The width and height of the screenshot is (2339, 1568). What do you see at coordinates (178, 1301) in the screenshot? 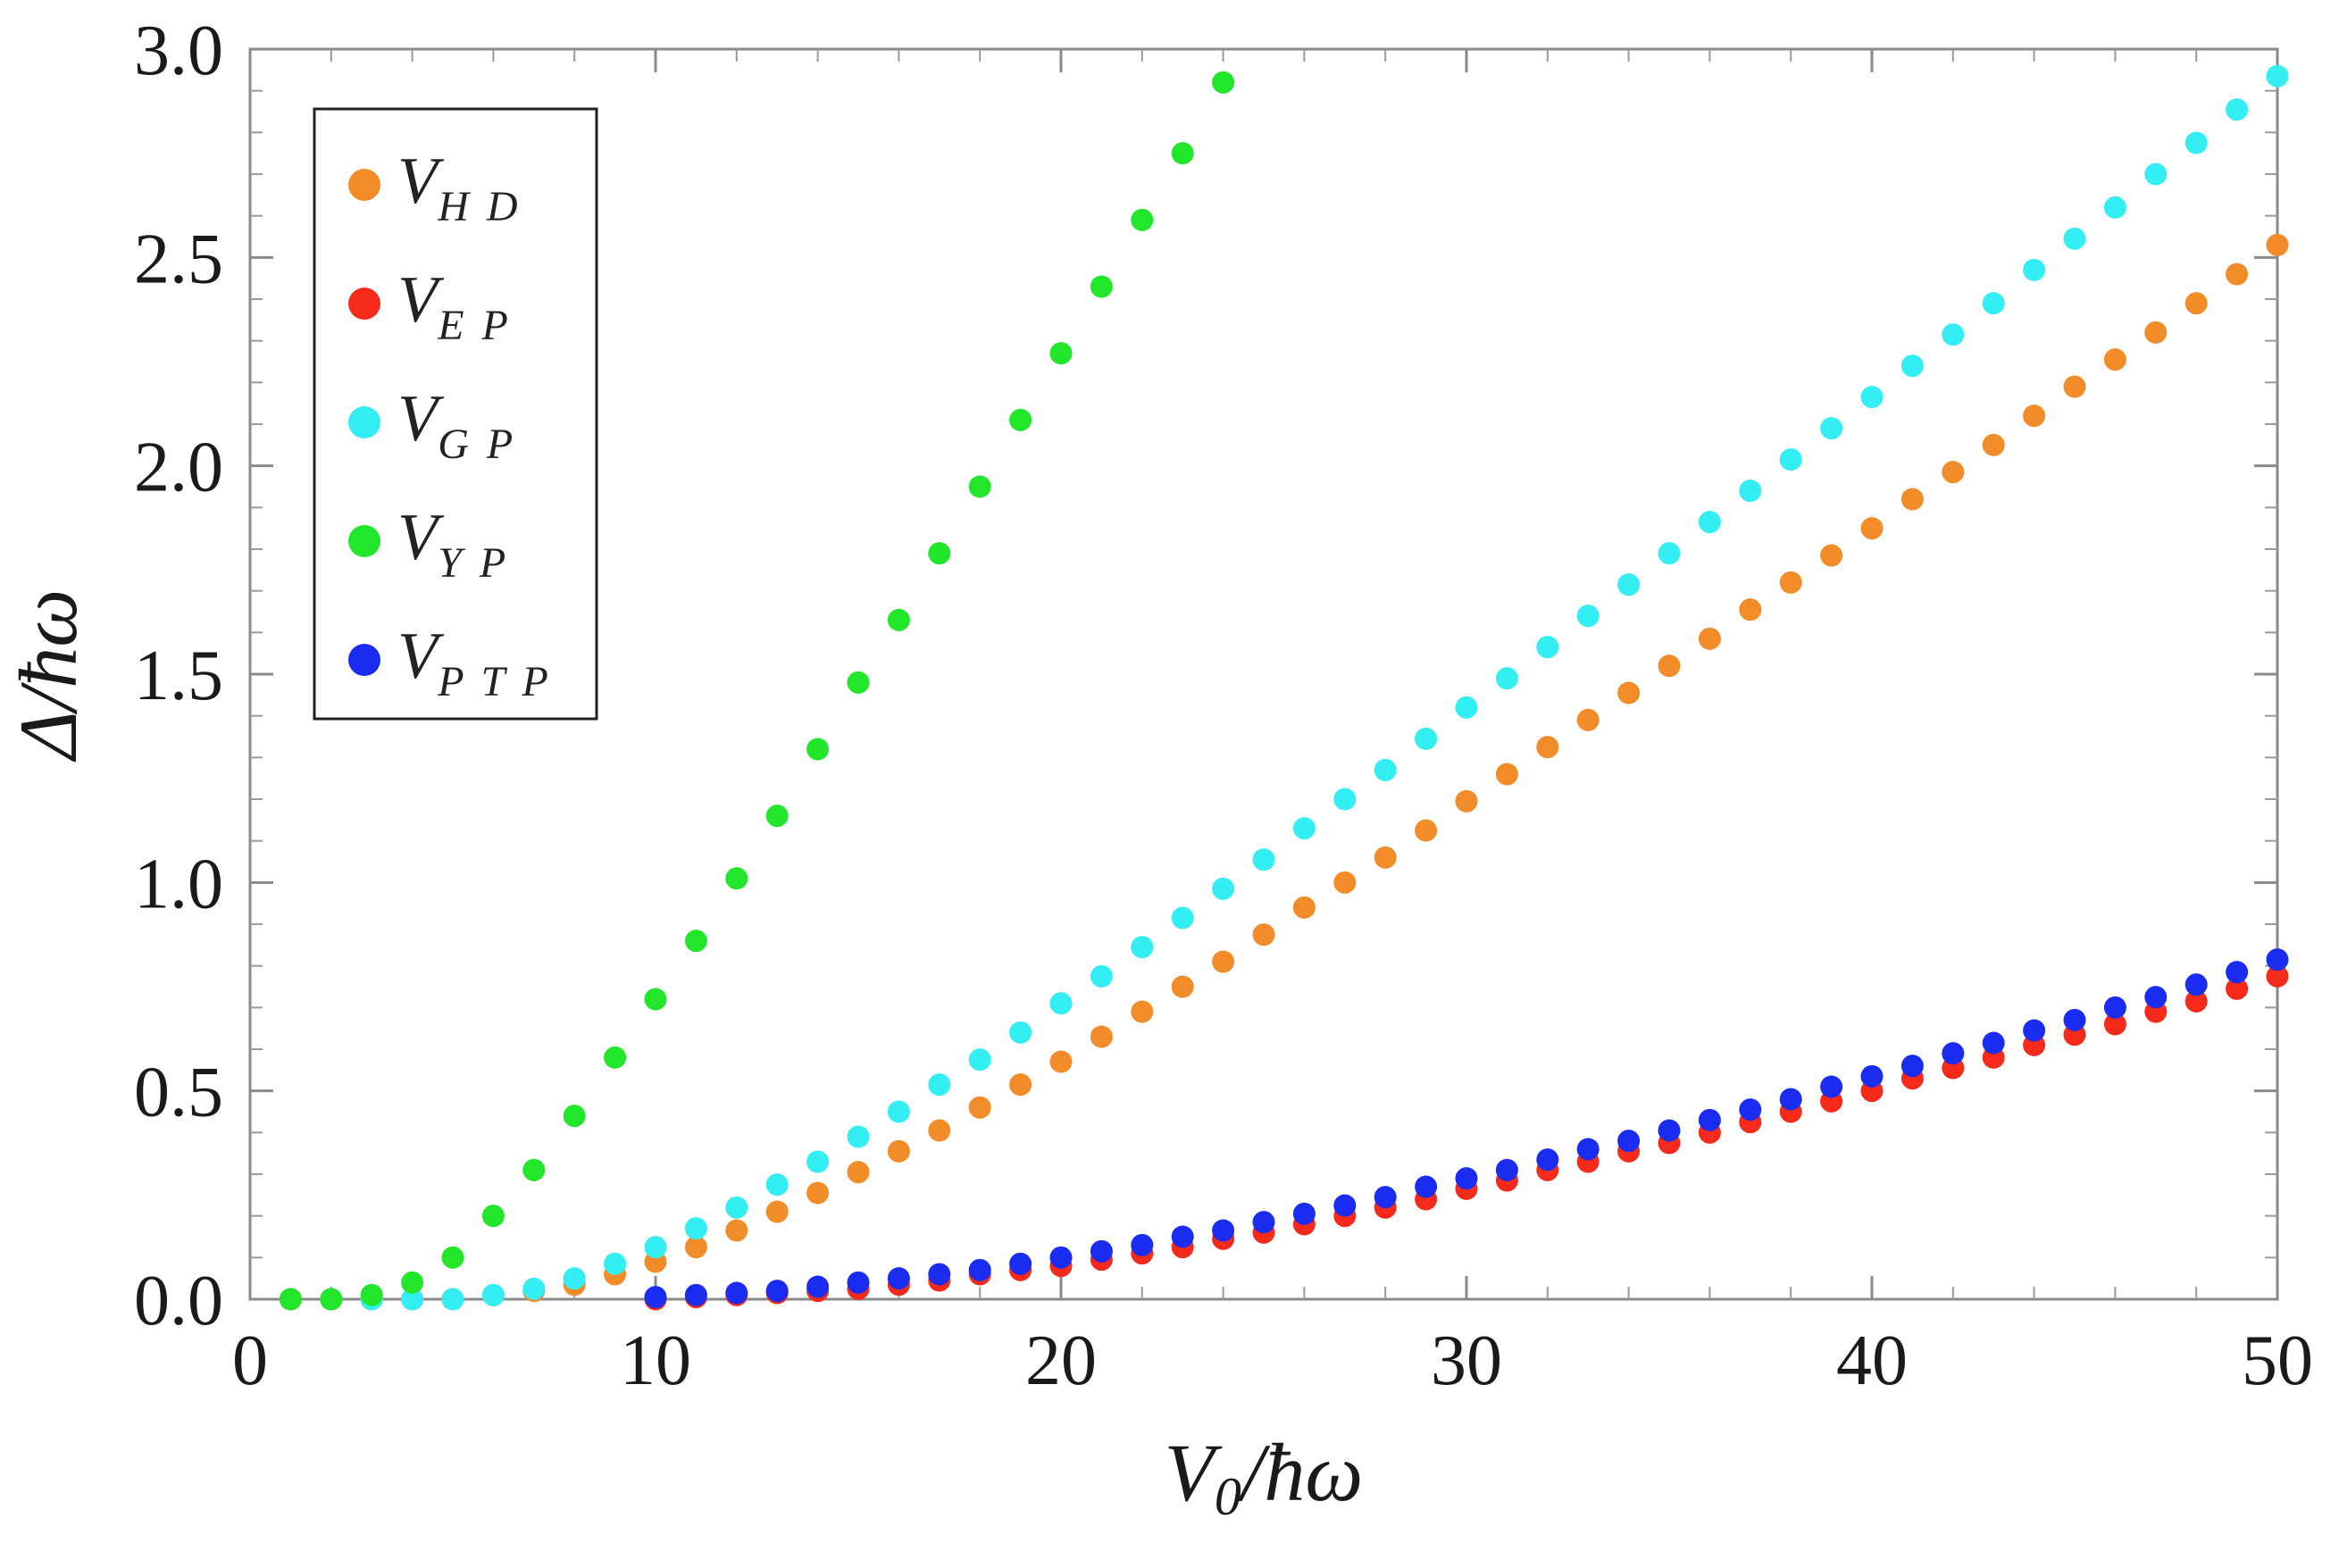
I see `y-tick-label: 0.0` at bounding box center [178, 1301].